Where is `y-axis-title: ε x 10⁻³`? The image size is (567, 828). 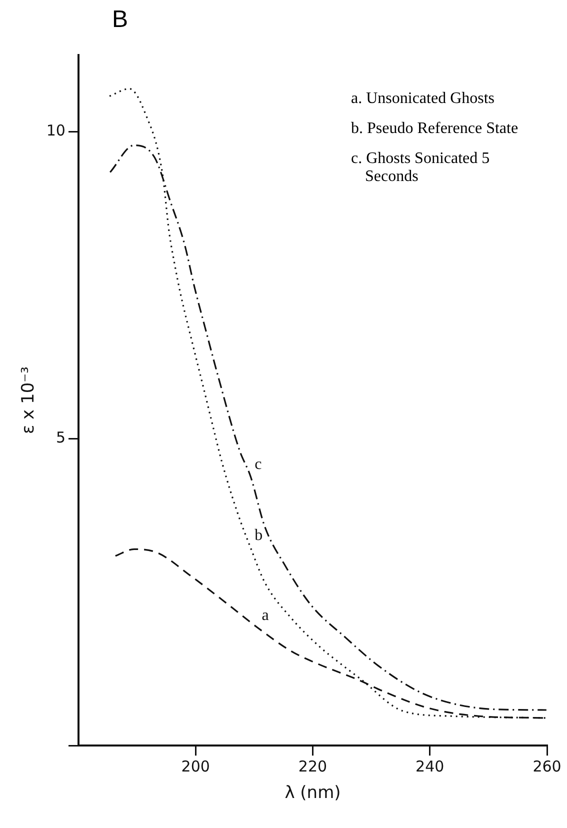
y-axis-title: ε x 10⁻³ is located at coordinates (28, 400).